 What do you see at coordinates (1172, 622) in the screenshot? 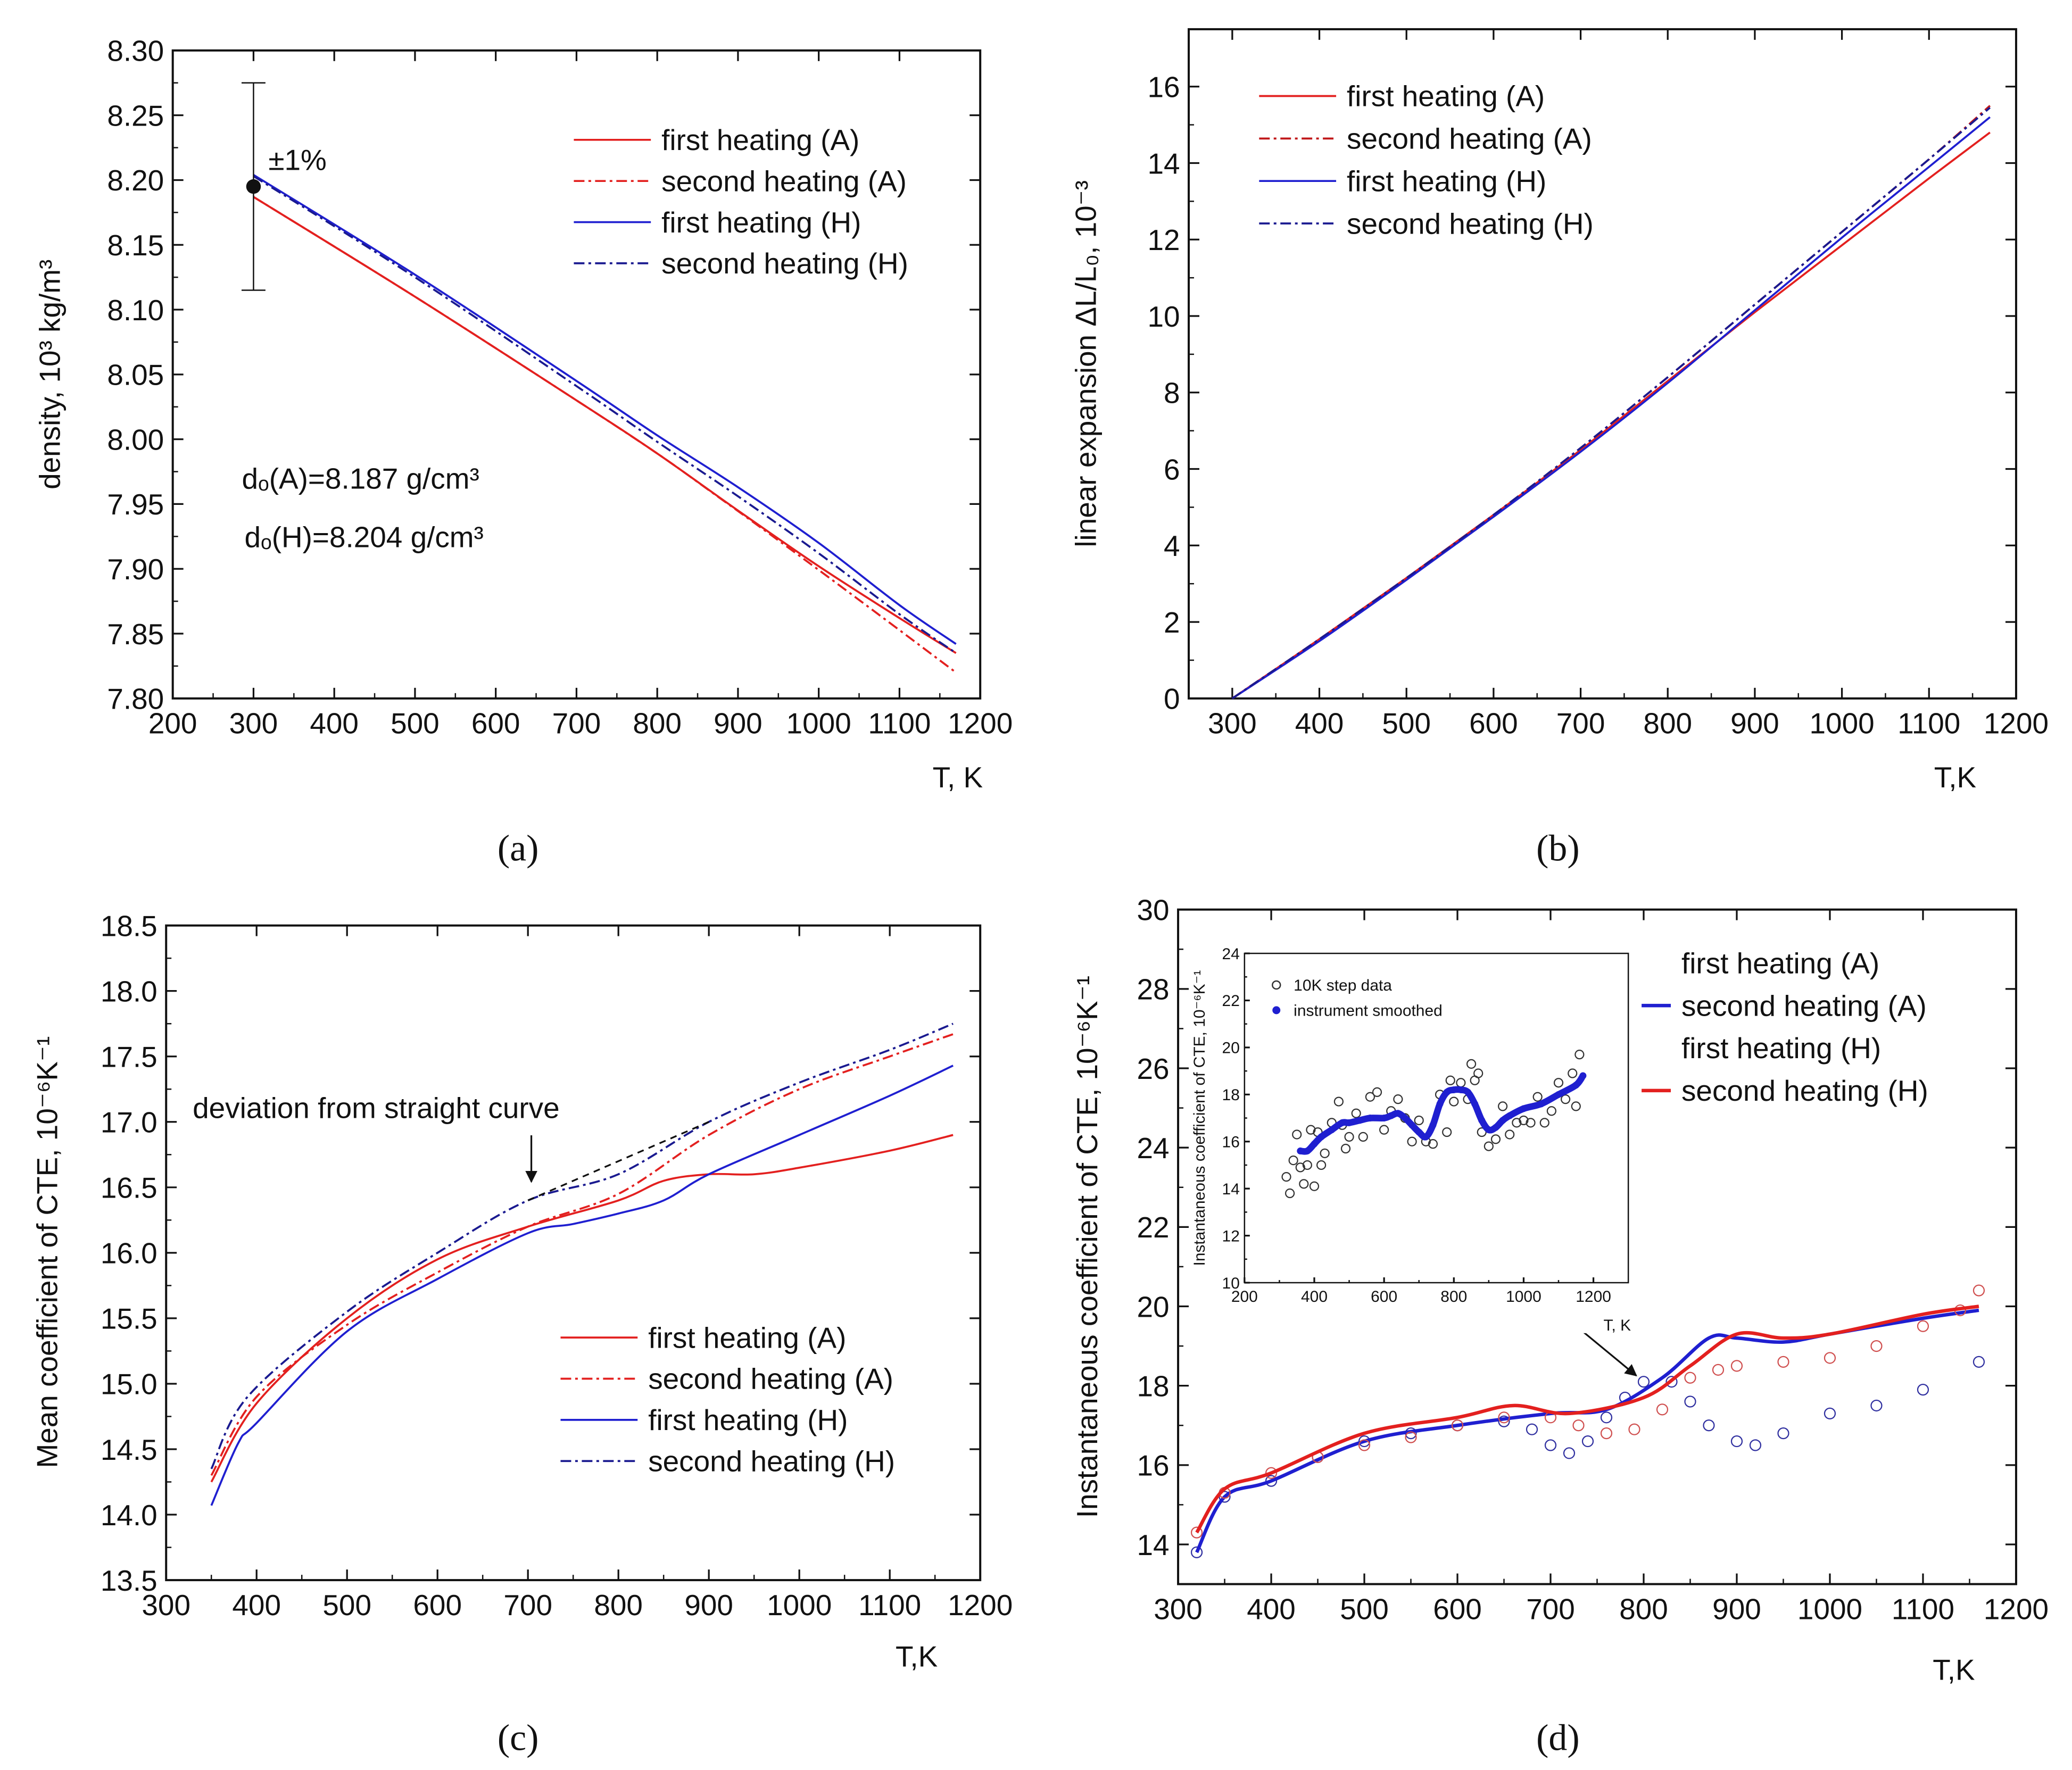
I see `y-tick-label: 2` at bounding box center [1172, 622].